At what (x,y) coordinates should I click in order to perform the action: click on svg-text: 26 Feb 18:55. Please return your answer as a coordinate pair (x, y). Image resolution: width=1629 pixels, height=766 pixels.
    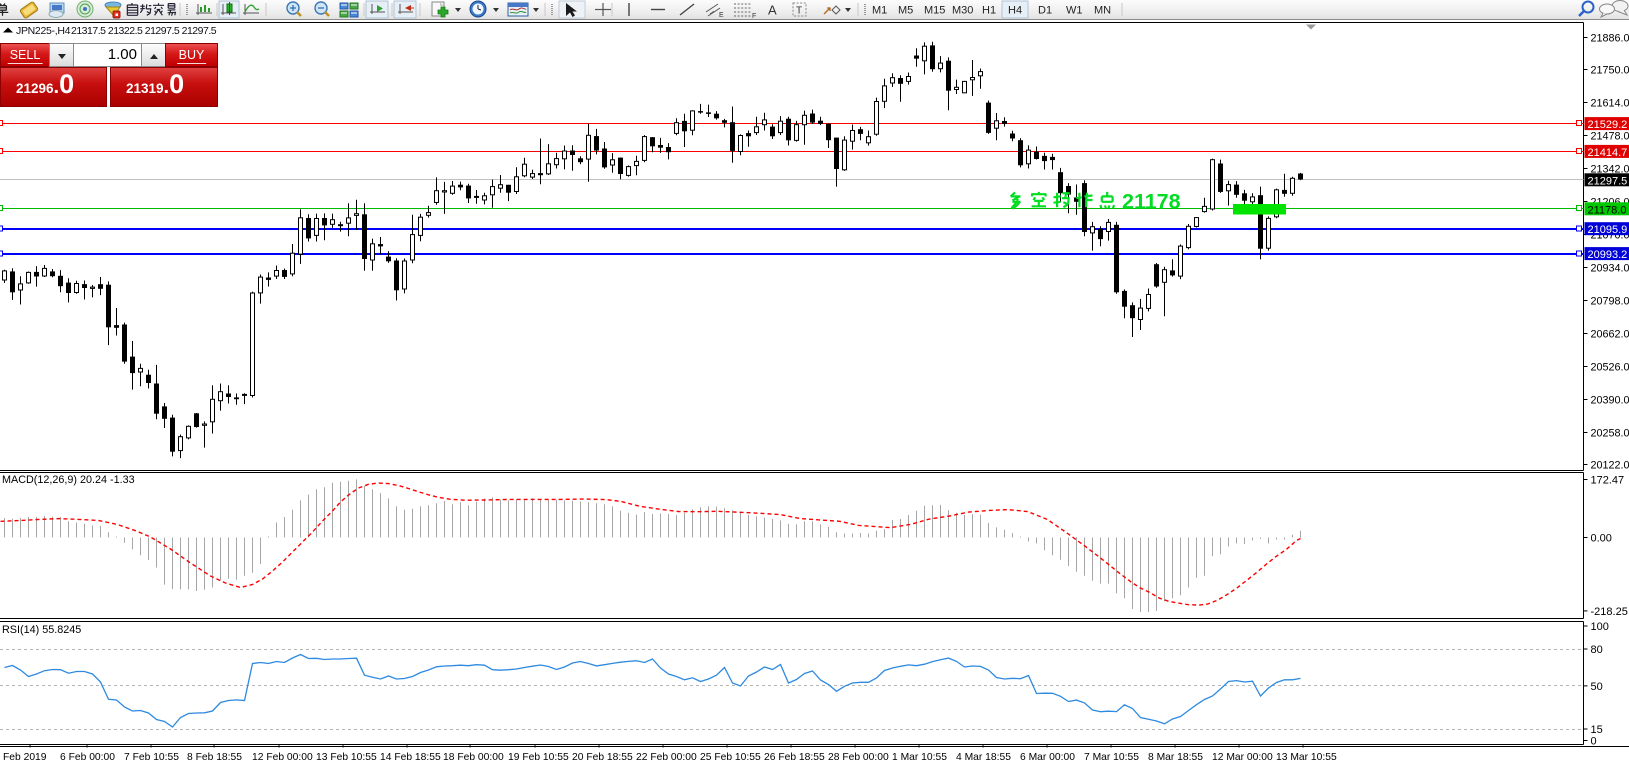
    Looking at the image, I should click on (794, 757).